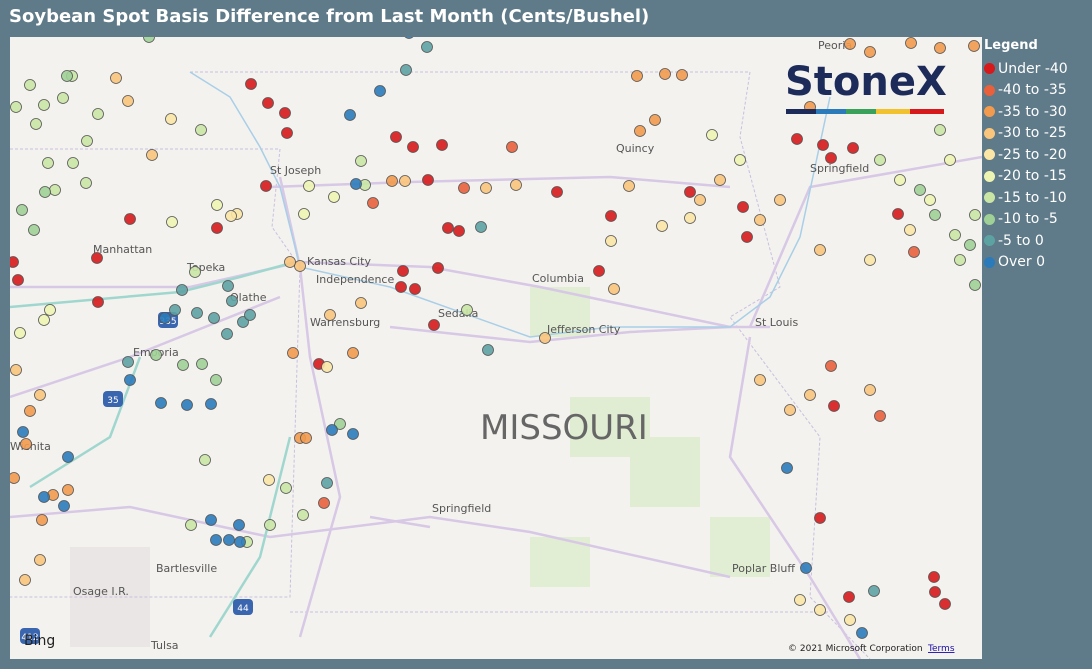  I want to click on legend-label: -5 to 0, so click(1021, 240).